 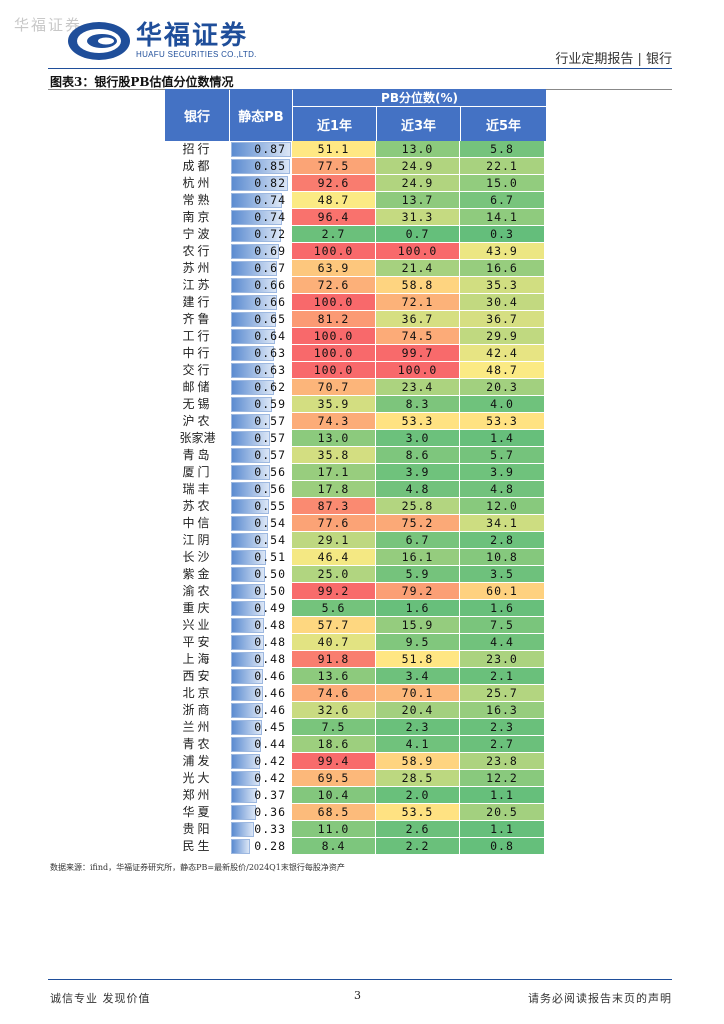 I want to click on pct-1y: 69.5, so click(x=334, y=778).